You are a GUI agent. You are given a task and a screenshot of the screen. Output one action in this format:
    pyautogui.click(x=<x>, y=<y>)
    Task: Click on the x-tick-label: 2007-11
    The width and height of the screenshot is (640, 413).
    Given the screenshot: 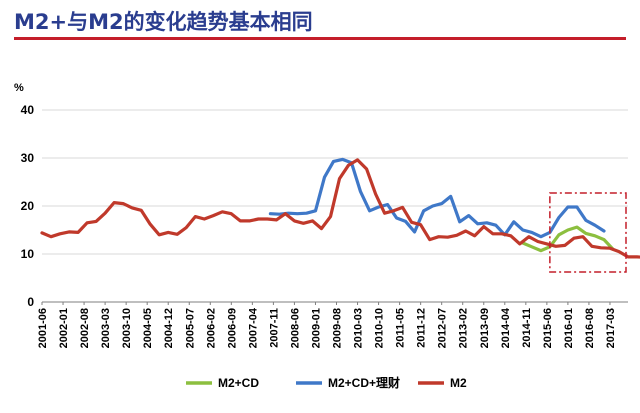 What is the action you would take?
    pyautogui.click(x=274, y=328)
    